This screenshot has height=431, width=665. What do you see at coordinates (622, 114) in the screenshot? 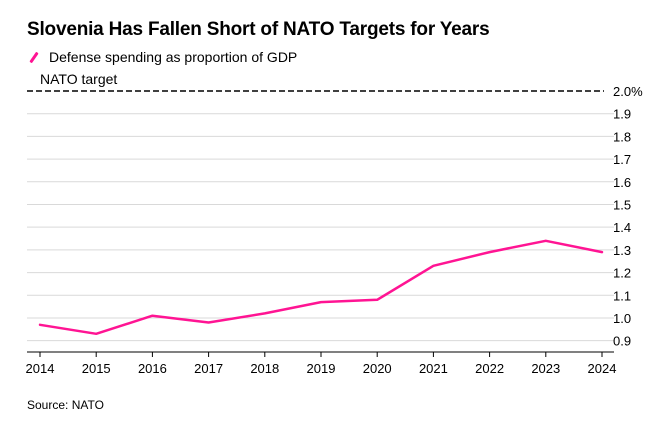
I see `y-tick-label: 1.9` at bounding box center [622, 114].